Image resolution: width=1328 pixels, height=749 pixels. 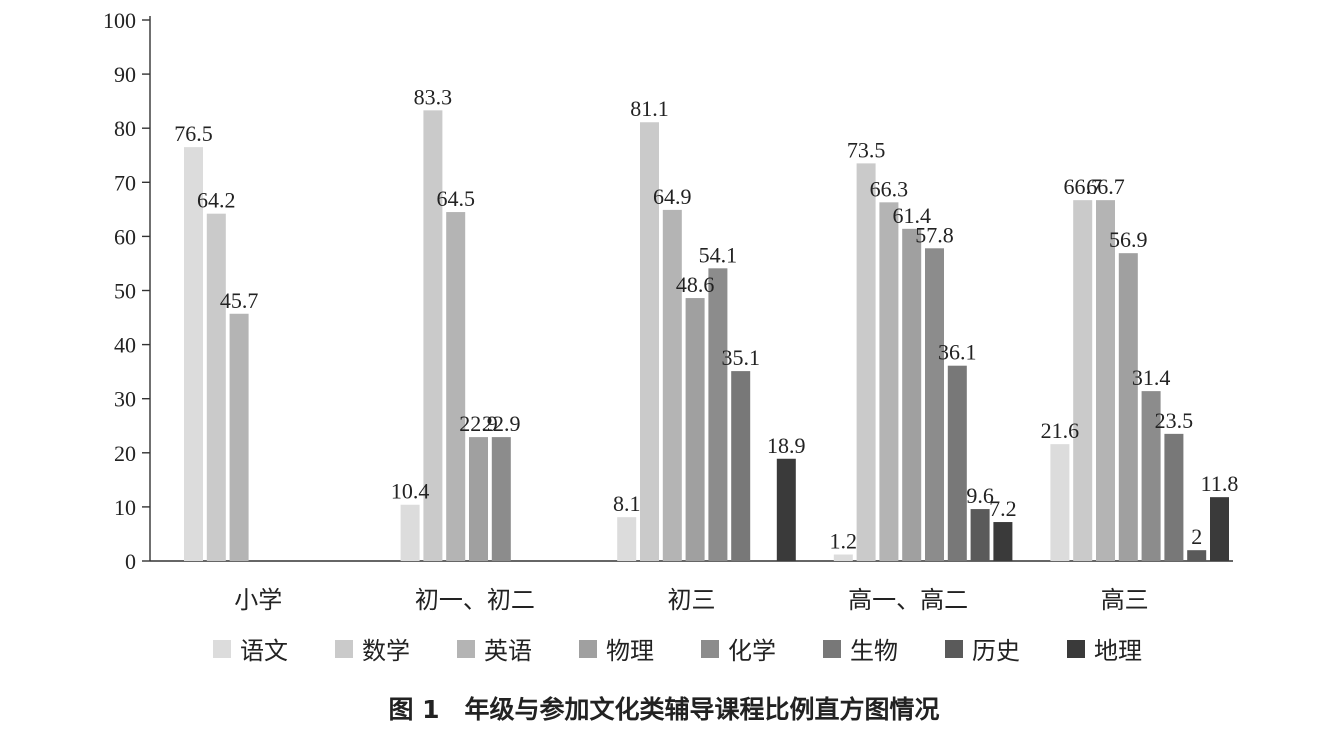 What do you see at coordinates (692, 600) in the screenshot?
I see `x-category-label: 初三` at bounding box center [692, 600].